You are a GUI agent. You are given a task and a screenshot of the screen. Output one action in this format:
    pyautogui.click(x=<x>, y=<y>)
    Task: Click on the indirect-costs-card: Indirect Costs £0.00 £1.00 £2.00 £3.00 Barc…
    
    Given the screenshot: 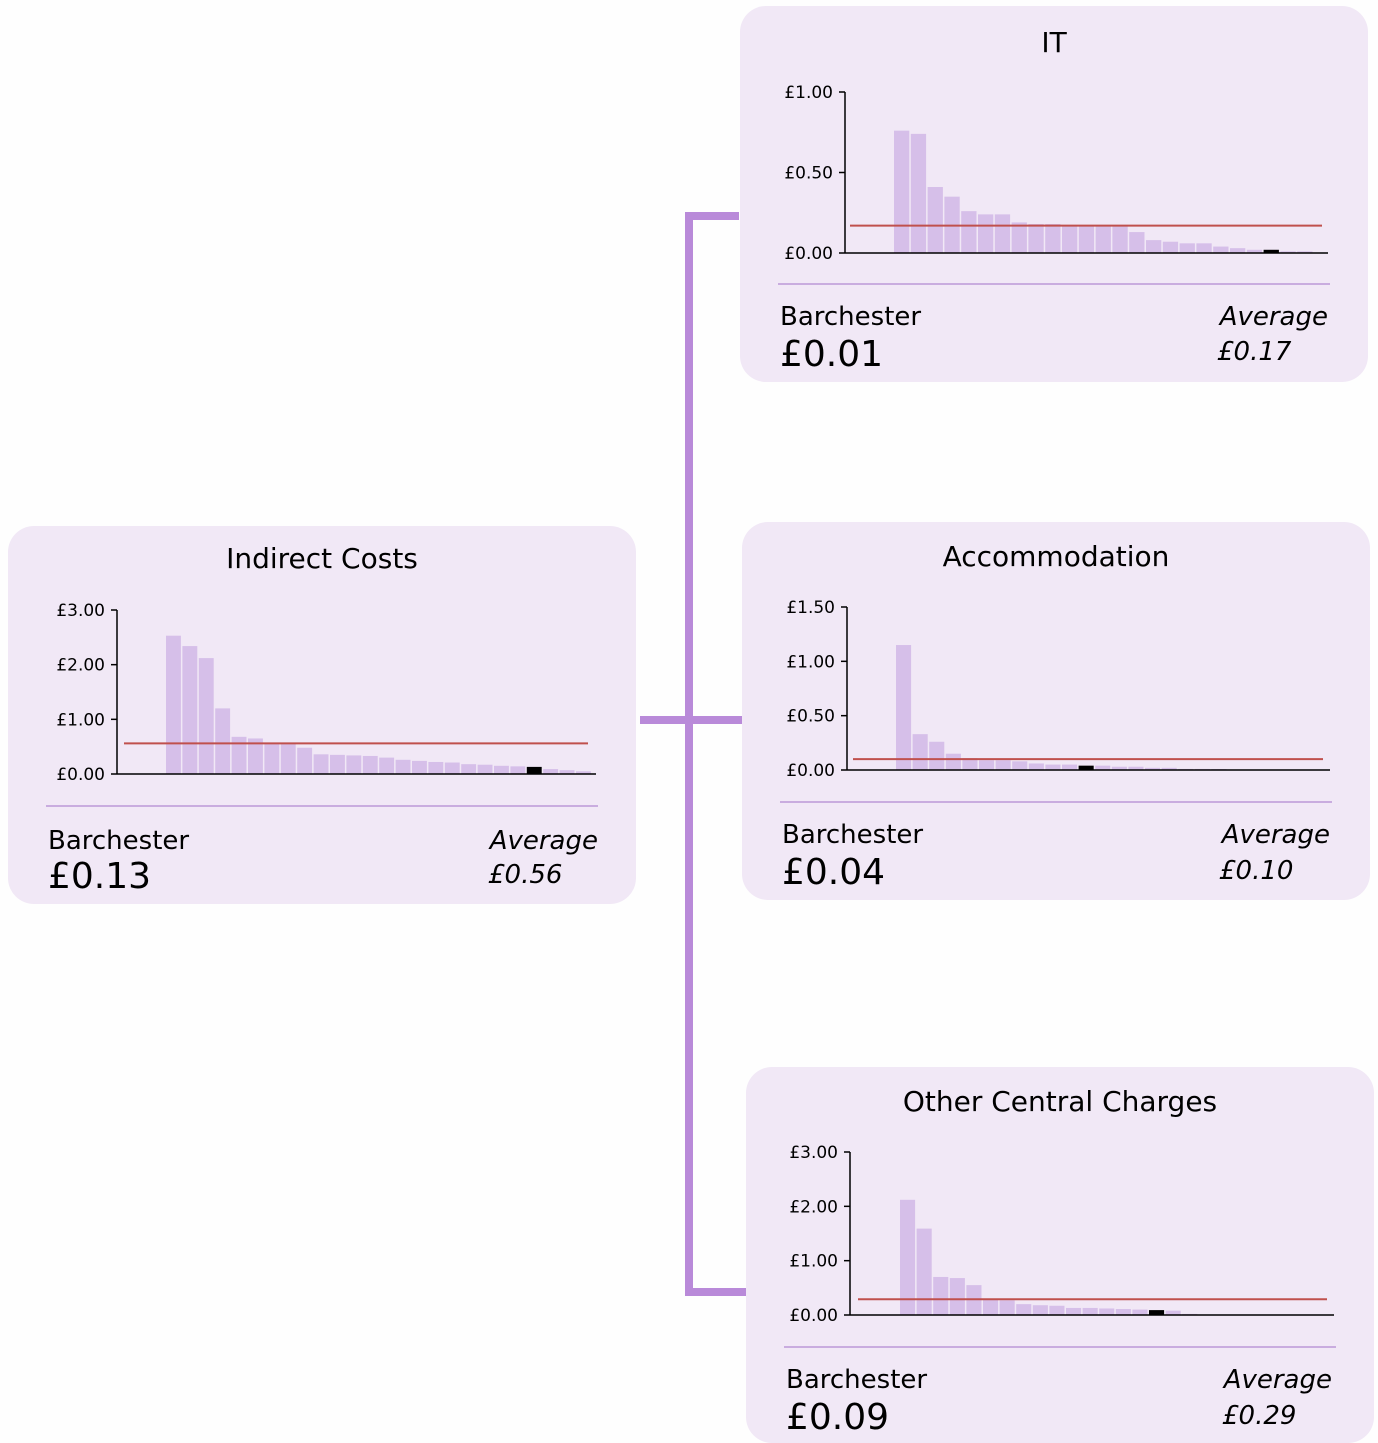 What is the action you would take?
    pyautogui.click(x=322, y=715)
    